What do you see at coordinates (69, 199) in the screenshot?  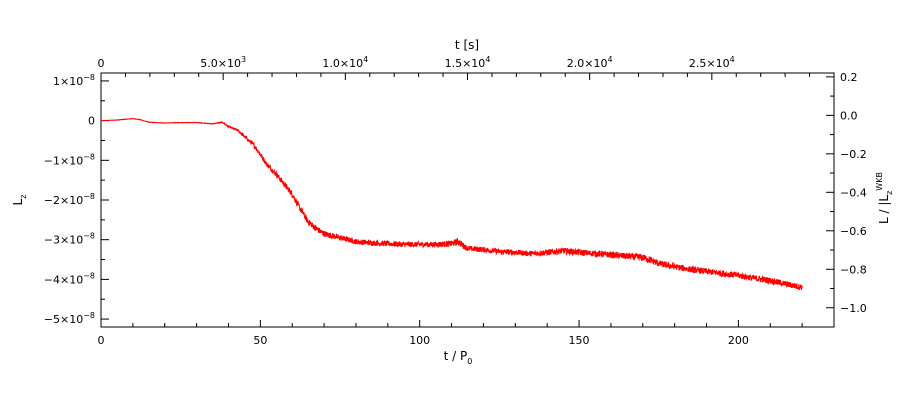 I see `y-tick-label: −2×10⁻⁸` at bounding box center [69, 199].